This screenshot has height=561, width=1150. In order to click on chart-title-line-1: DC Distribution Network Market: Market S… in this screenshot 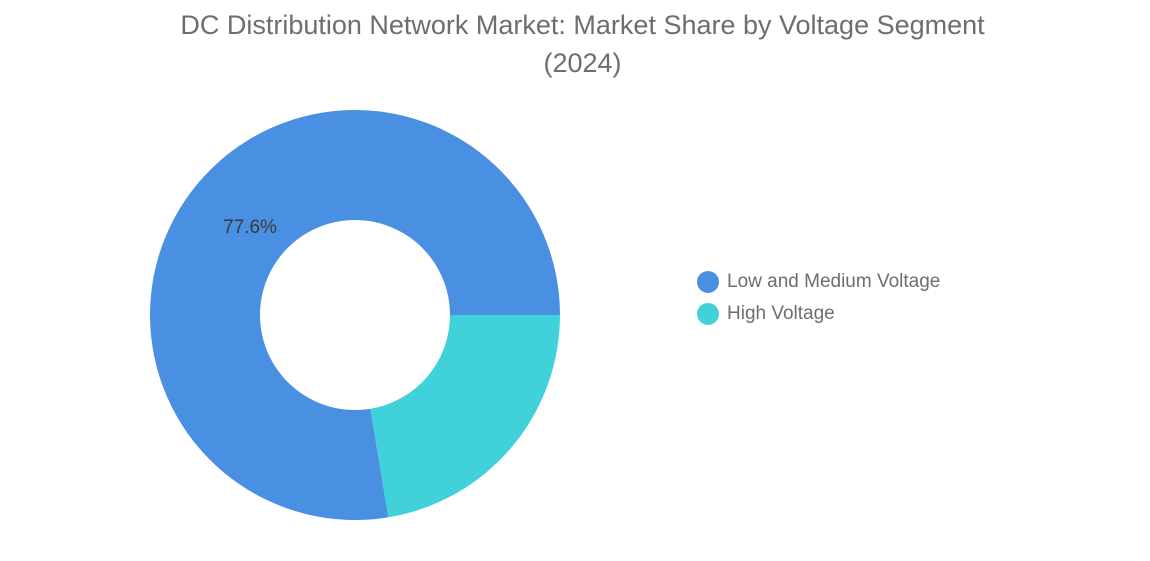, I will do `click(582, 25)`.